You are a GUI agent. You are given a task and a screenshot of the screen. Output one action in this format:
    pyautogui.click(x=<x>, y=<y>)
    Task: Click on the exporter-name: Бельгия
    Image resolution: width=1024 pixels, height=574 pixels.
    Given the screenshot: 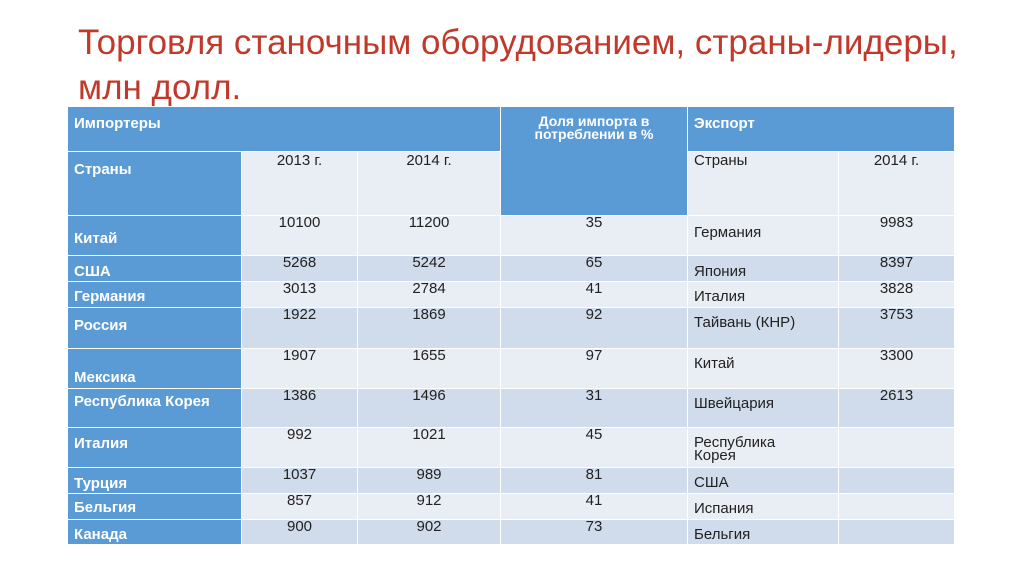 What is the action you would take?
    pyautogui.click(x=763, y=532)
    